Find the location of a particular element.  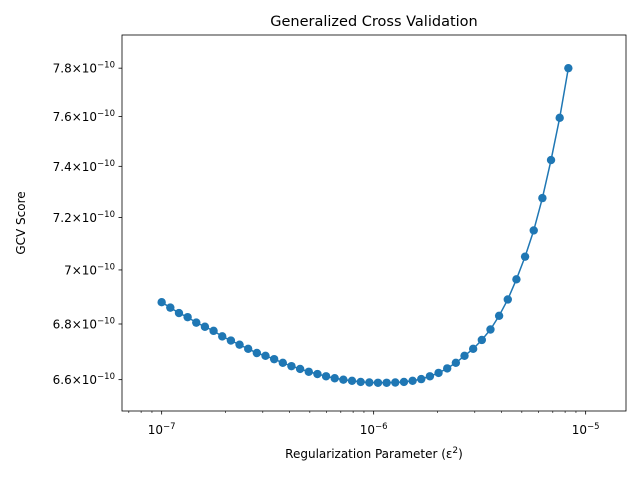

y-tick-label: 7.8×10⁻¹⁰ is located at coordinates (84, 68).